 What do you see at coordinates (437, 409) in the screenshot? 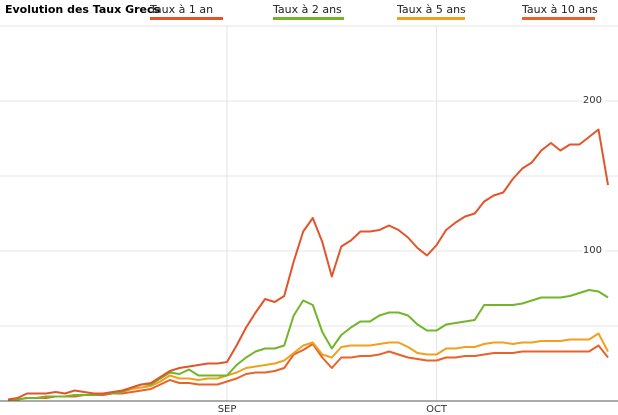
I see `x-tick-label: OCT` at bounding box center [437, 409].